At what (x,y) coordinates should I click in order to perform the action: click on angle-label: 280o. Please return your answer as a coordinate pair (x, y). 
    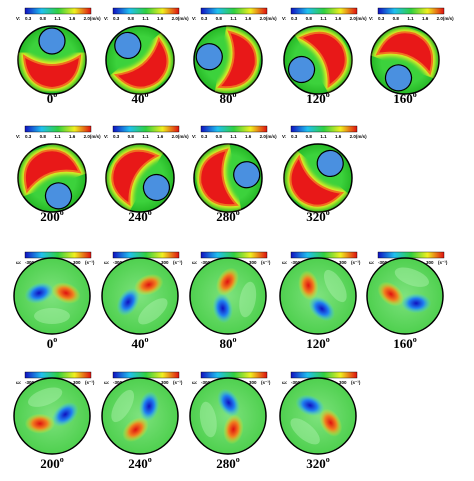
    Looking at the image, I should click on (228, 216).